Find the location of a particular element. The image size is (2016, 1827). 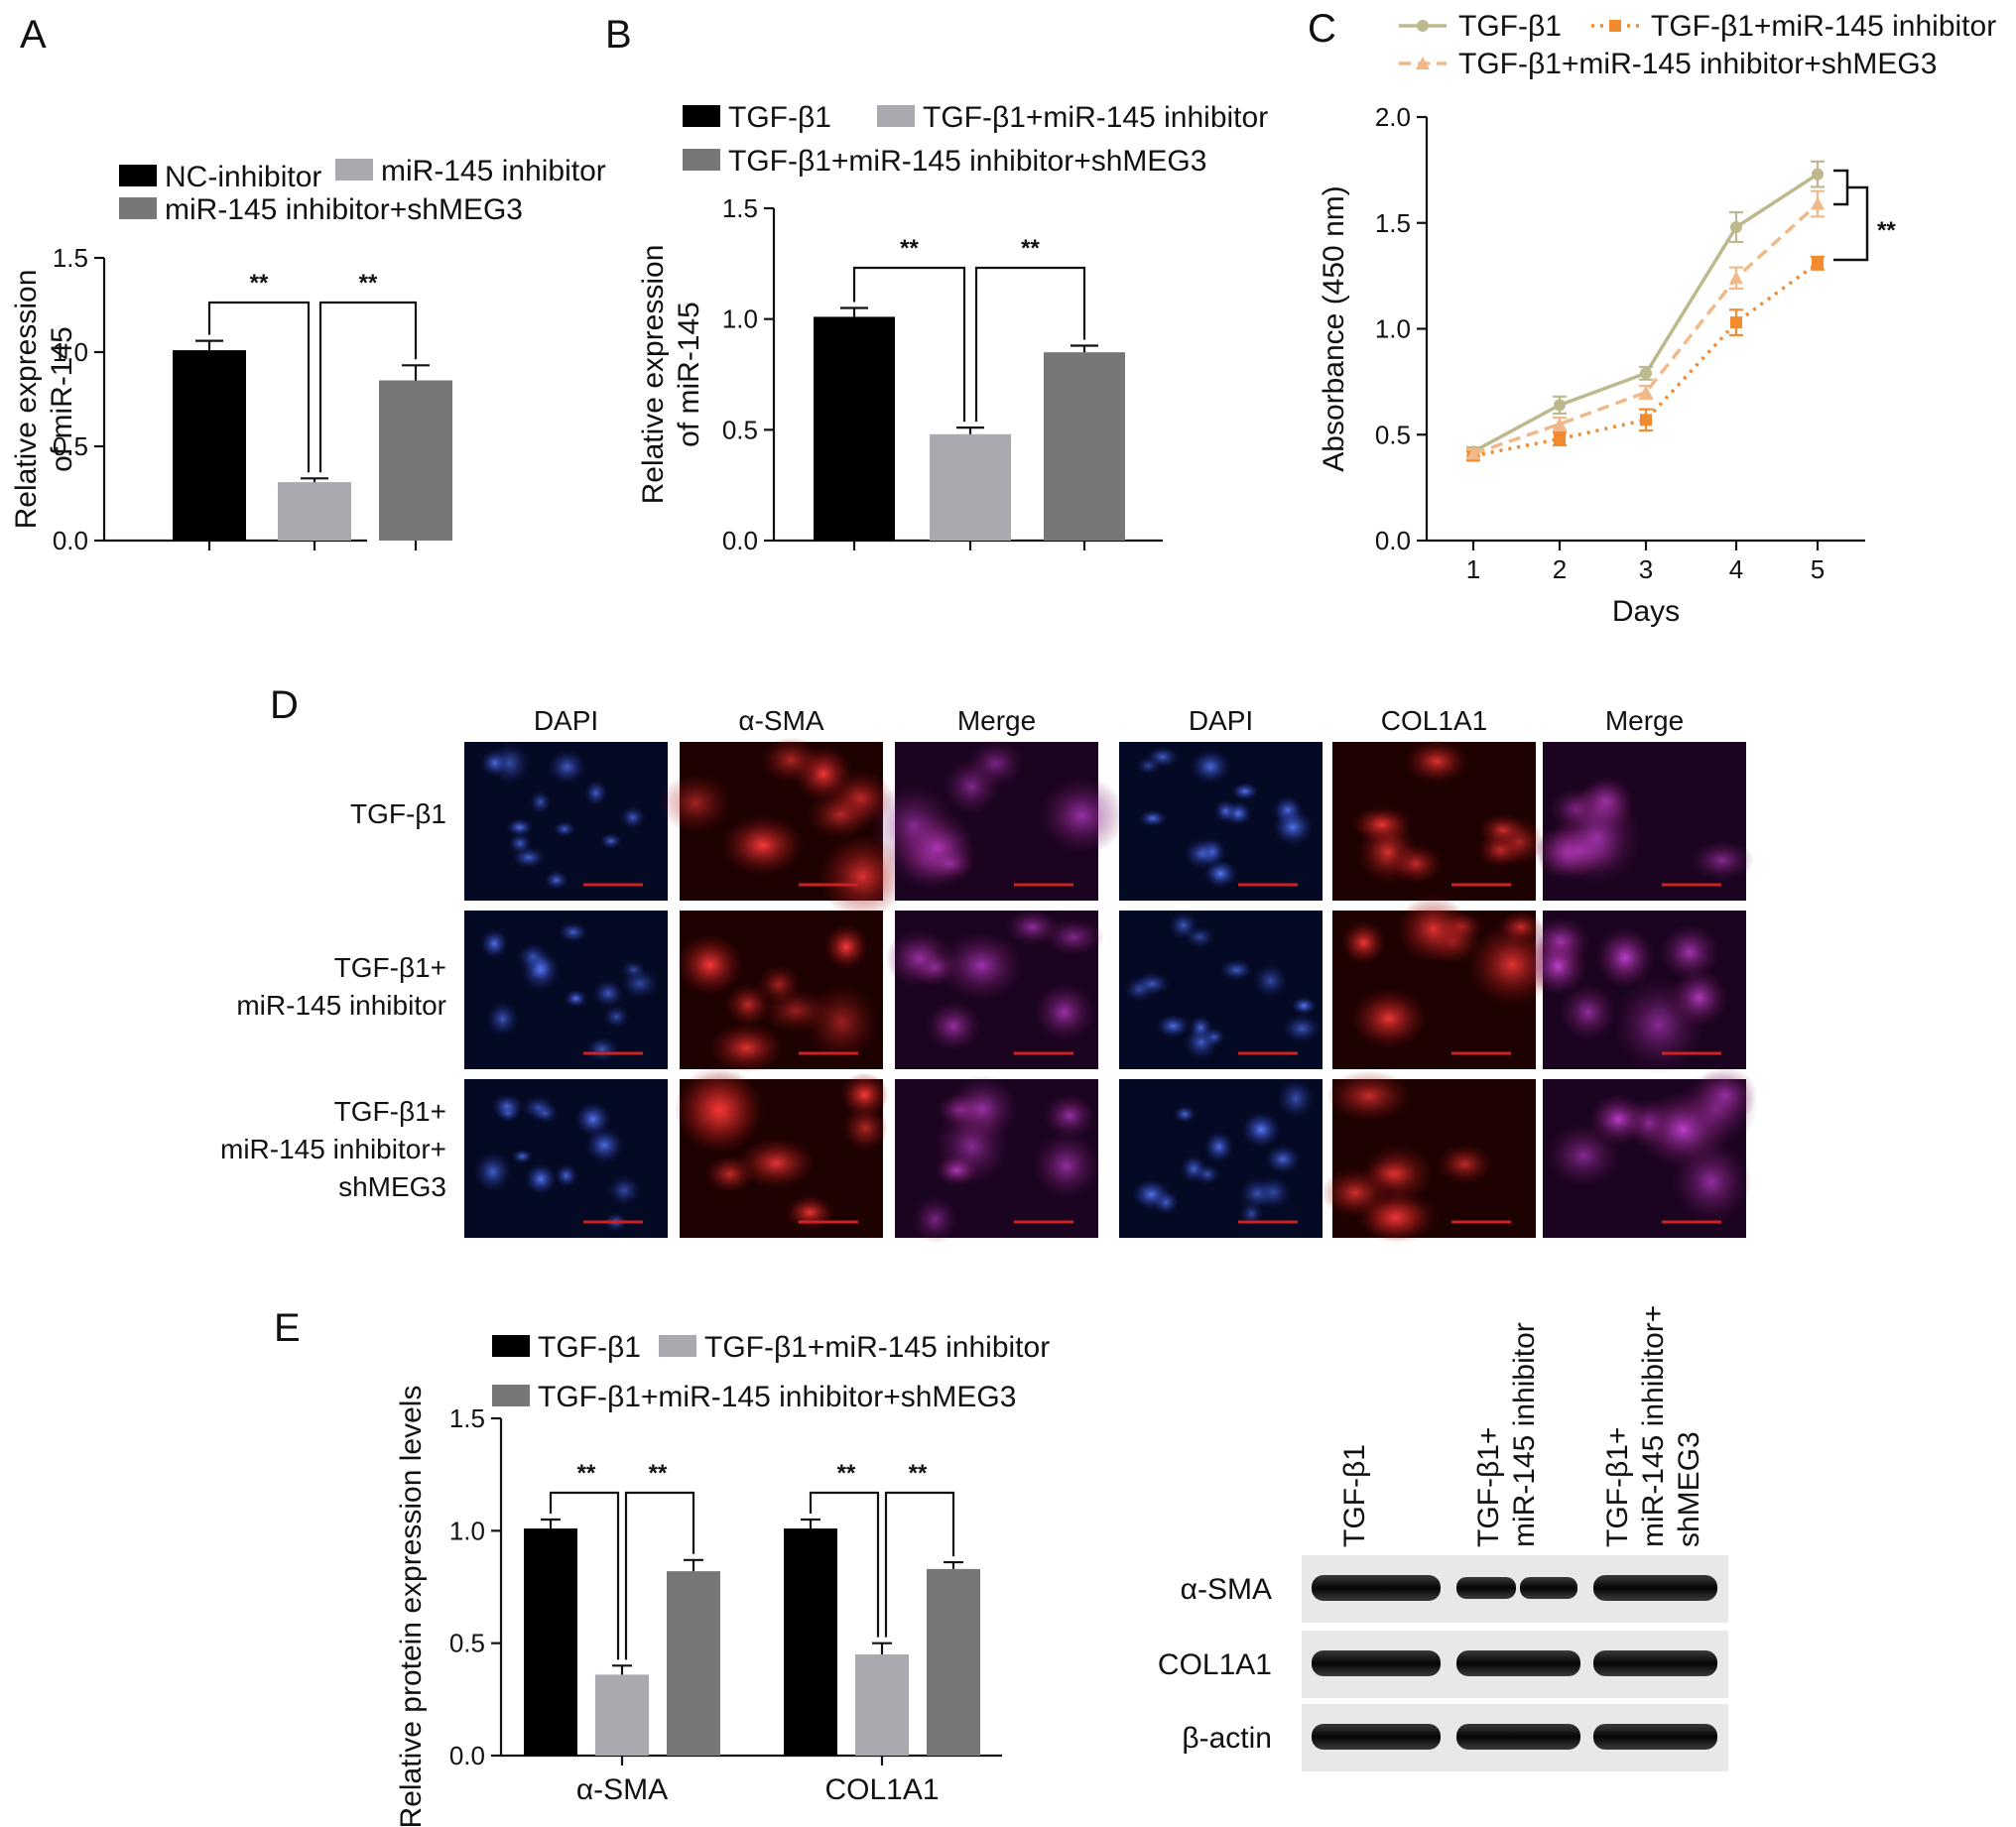

x-tick-label: 2 is located at coordinates (1560, 569).